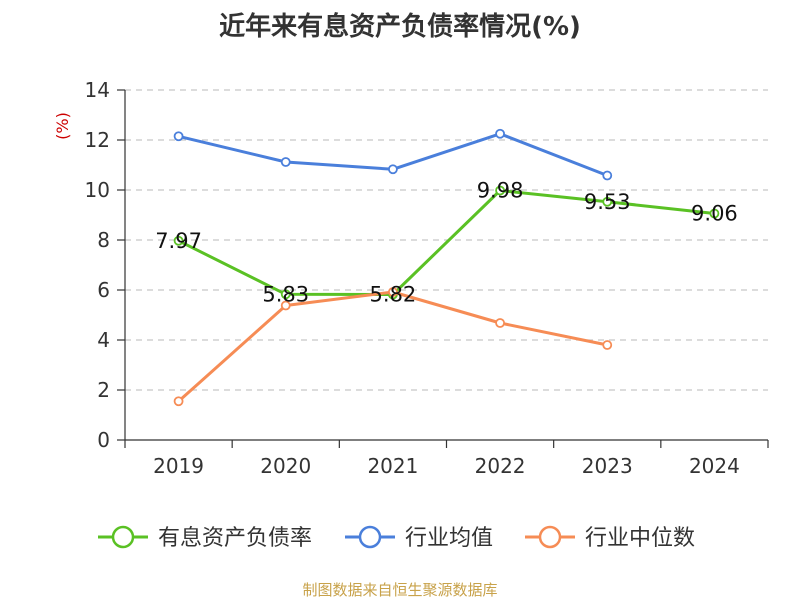  Describe the element at coordinates (235, 538) in the screenshot. I see `legend-label: 有息资产负债率` at that location.